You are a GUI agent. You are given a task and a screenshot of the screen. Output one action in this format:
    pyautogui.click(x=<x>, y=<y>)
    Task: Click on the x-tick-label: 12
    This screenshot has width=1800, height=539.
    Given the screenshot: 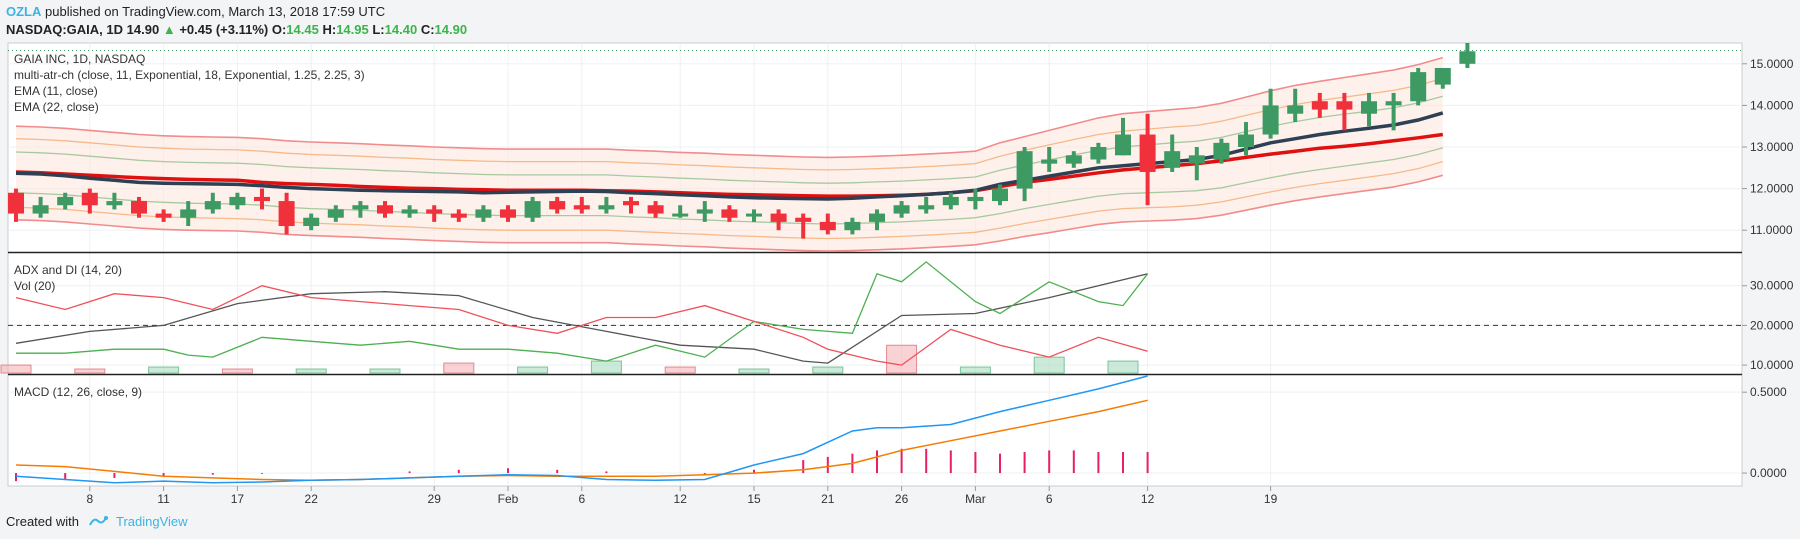 What is the action you would take?
    pyautogui.click(x=681, y=499)
    